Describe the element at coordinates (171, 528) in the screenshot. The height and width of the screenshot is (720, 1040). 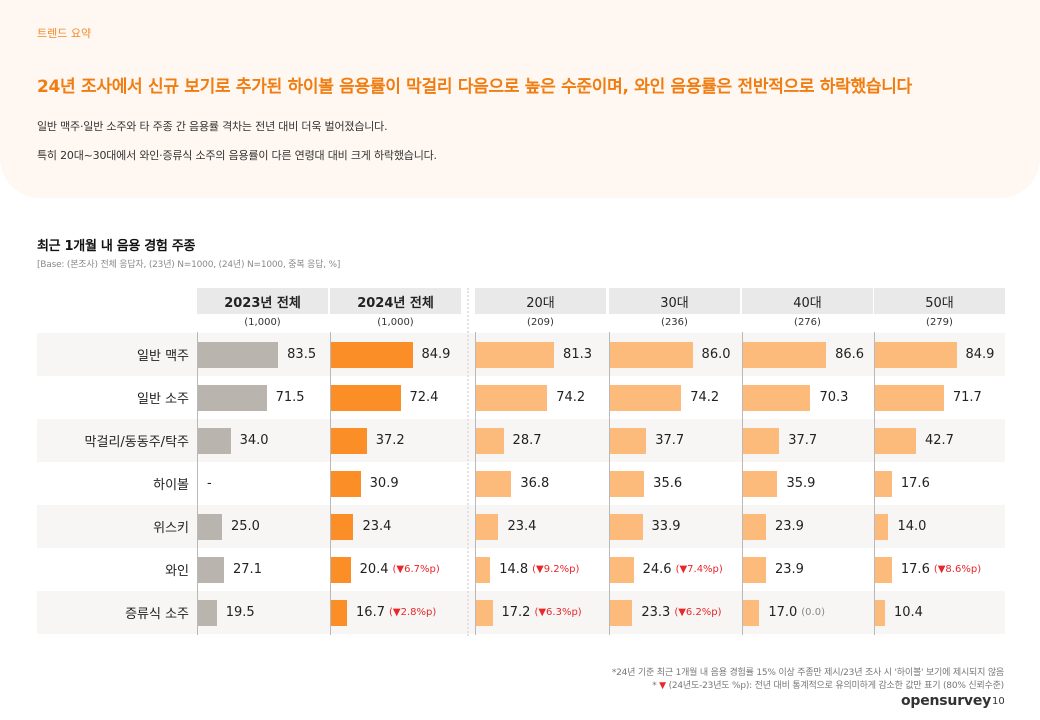
I see `row-label: 위스키` at that location.